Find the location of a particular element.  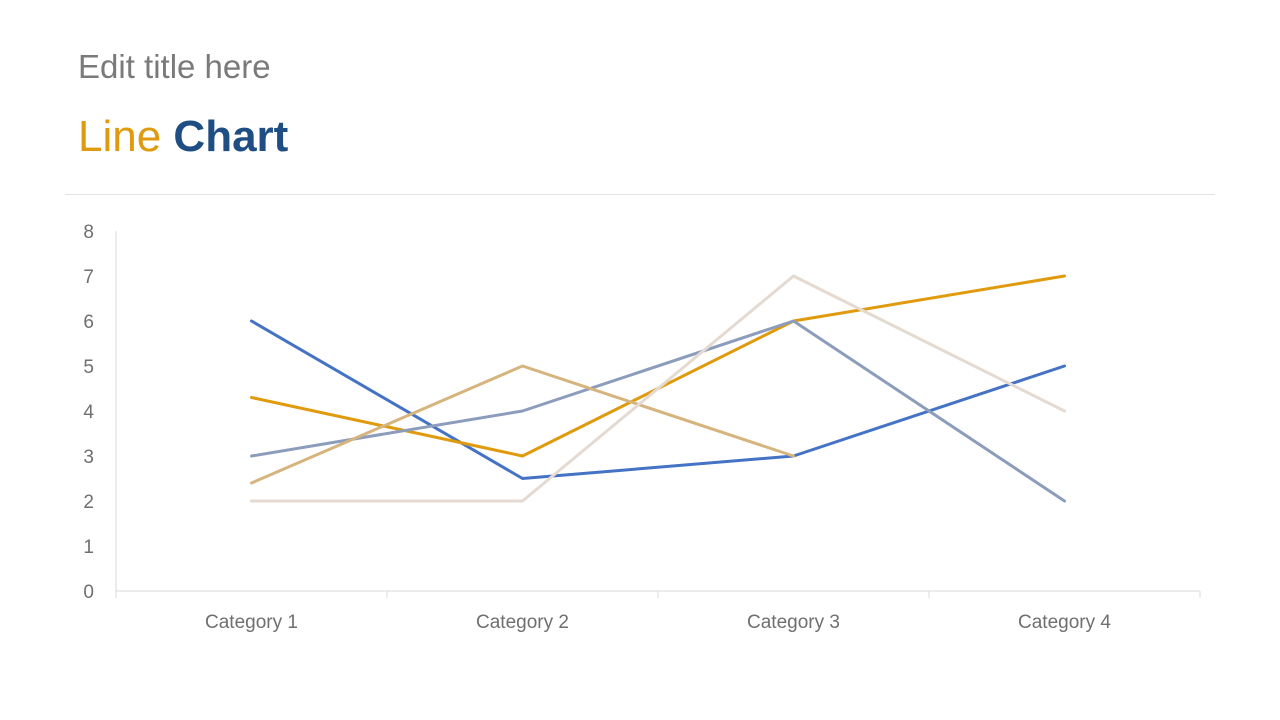

y-tick-label: 5 is located at coordinates (88, 367).